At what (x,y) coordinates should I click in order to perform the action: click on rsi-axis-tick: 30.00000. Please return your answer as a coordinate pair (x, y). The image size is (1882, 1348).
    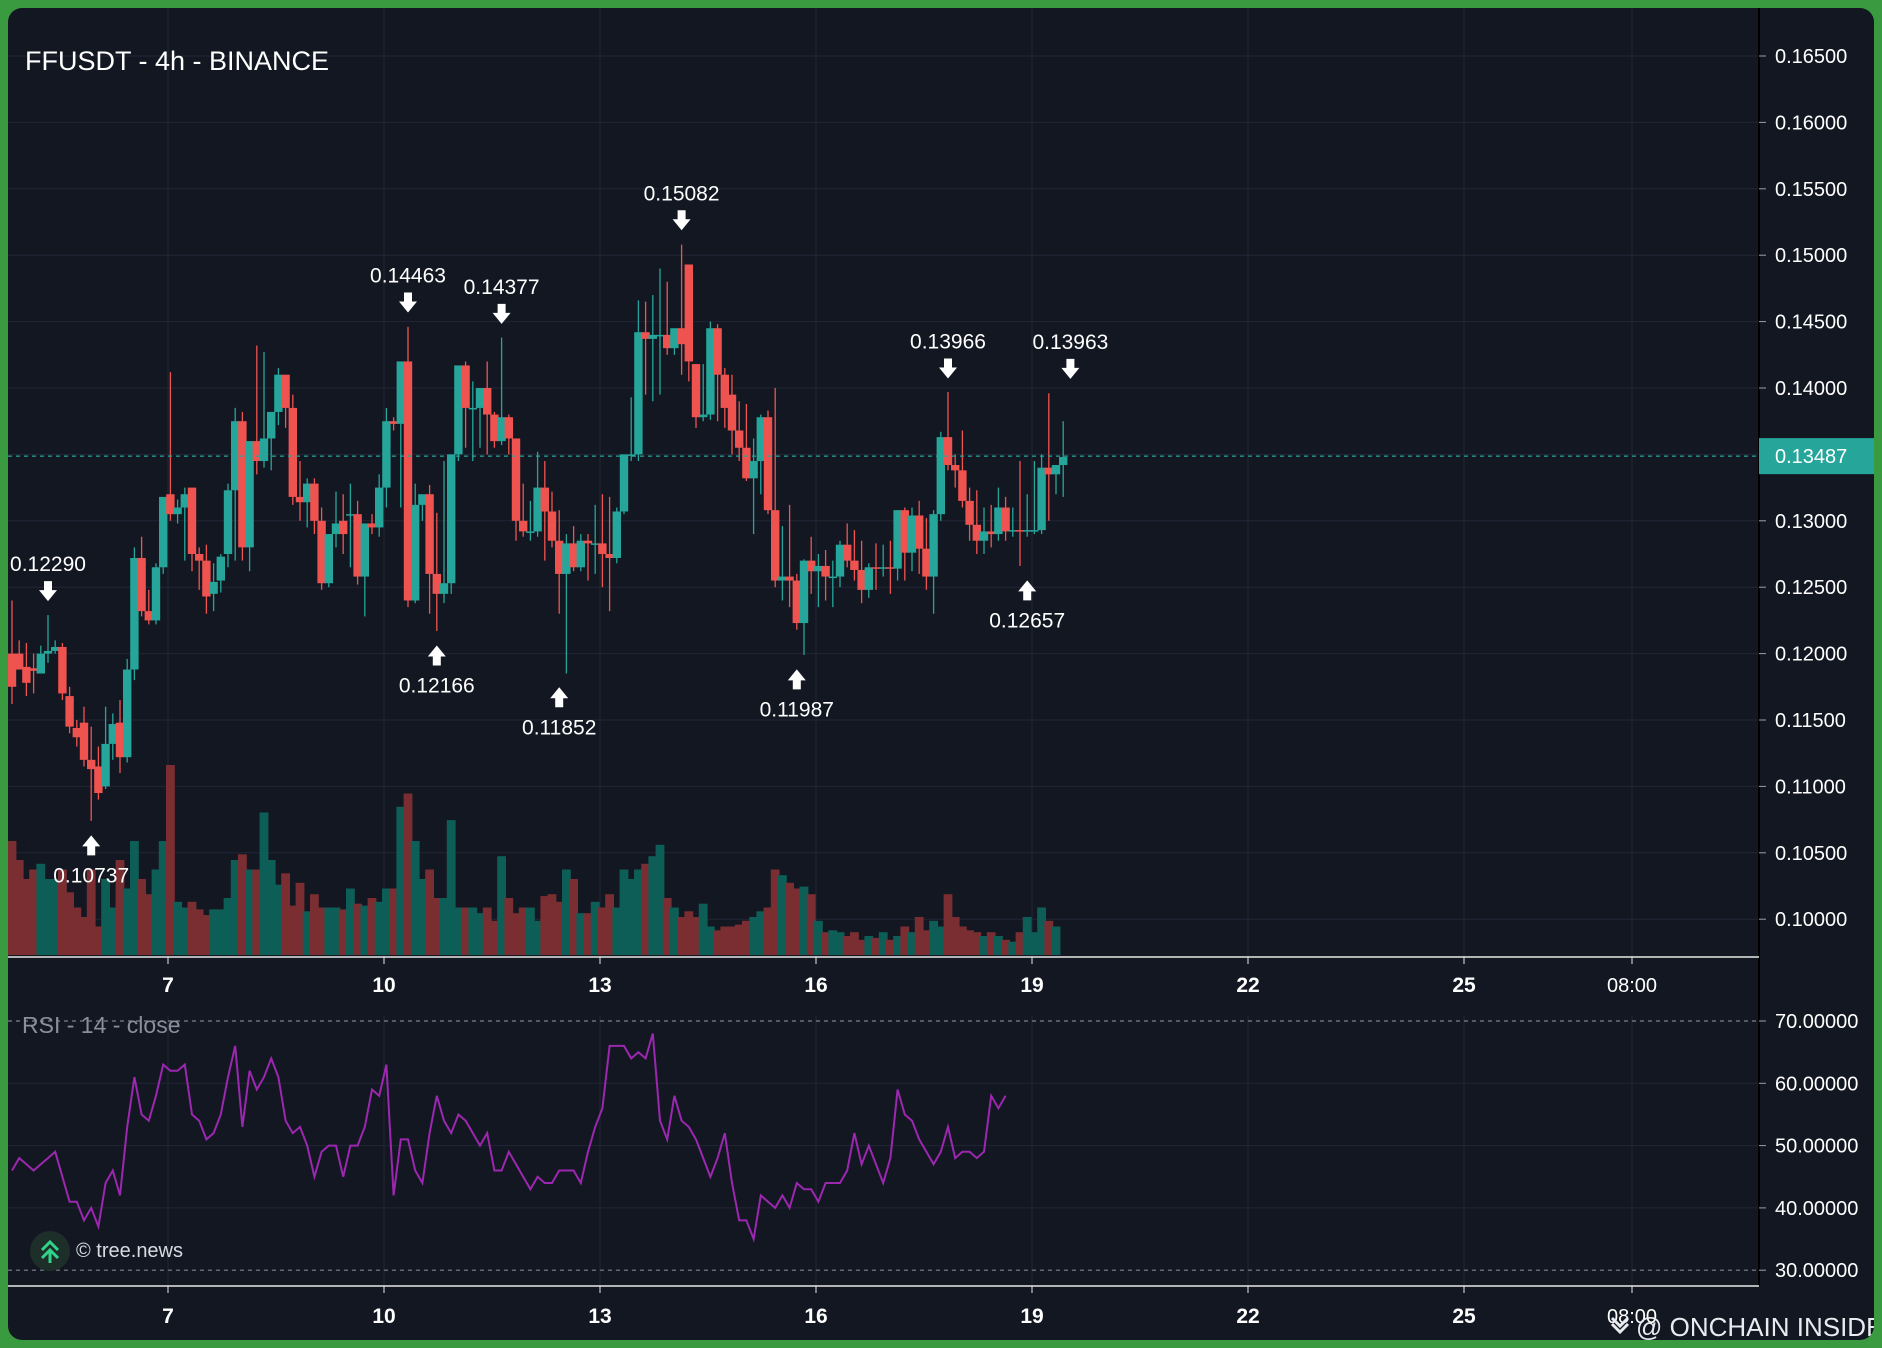
    Looking at the image, I should click on (1816, 1271).